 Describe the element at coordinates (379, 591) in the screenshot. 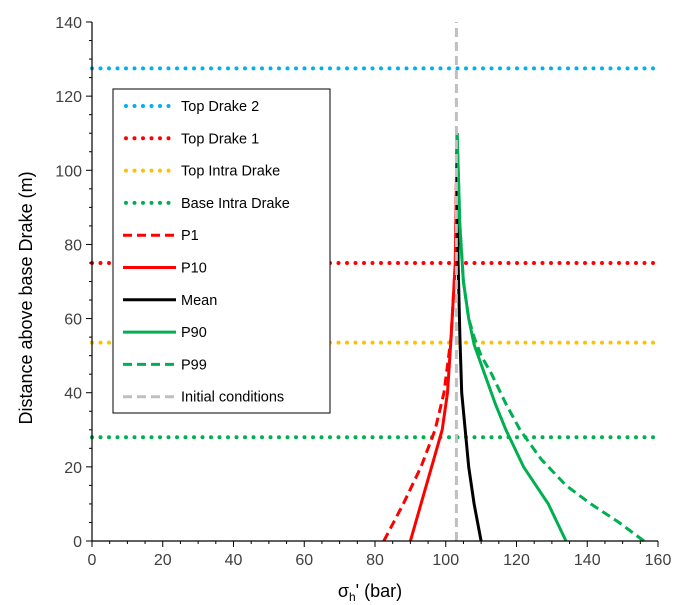

I see `x-axis-title-suffix: ' (bar)` at that location.